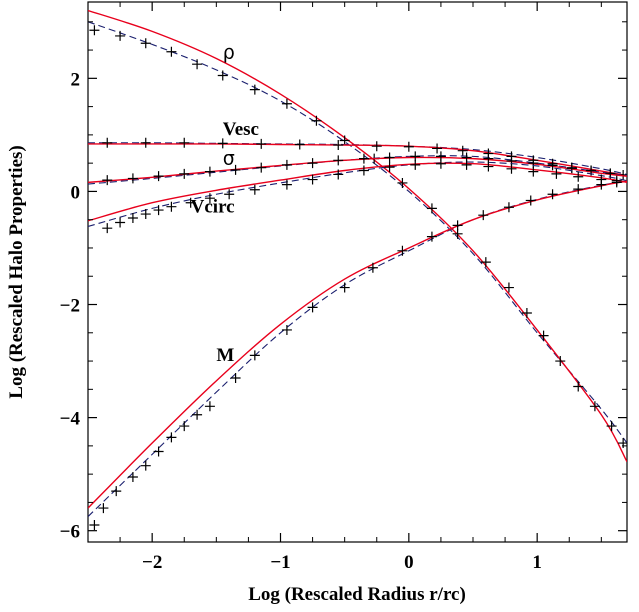 Image resolution: width=639 pixels, height=612 pixels. I want to click on curve-label: Vesc, so click(241, 129).